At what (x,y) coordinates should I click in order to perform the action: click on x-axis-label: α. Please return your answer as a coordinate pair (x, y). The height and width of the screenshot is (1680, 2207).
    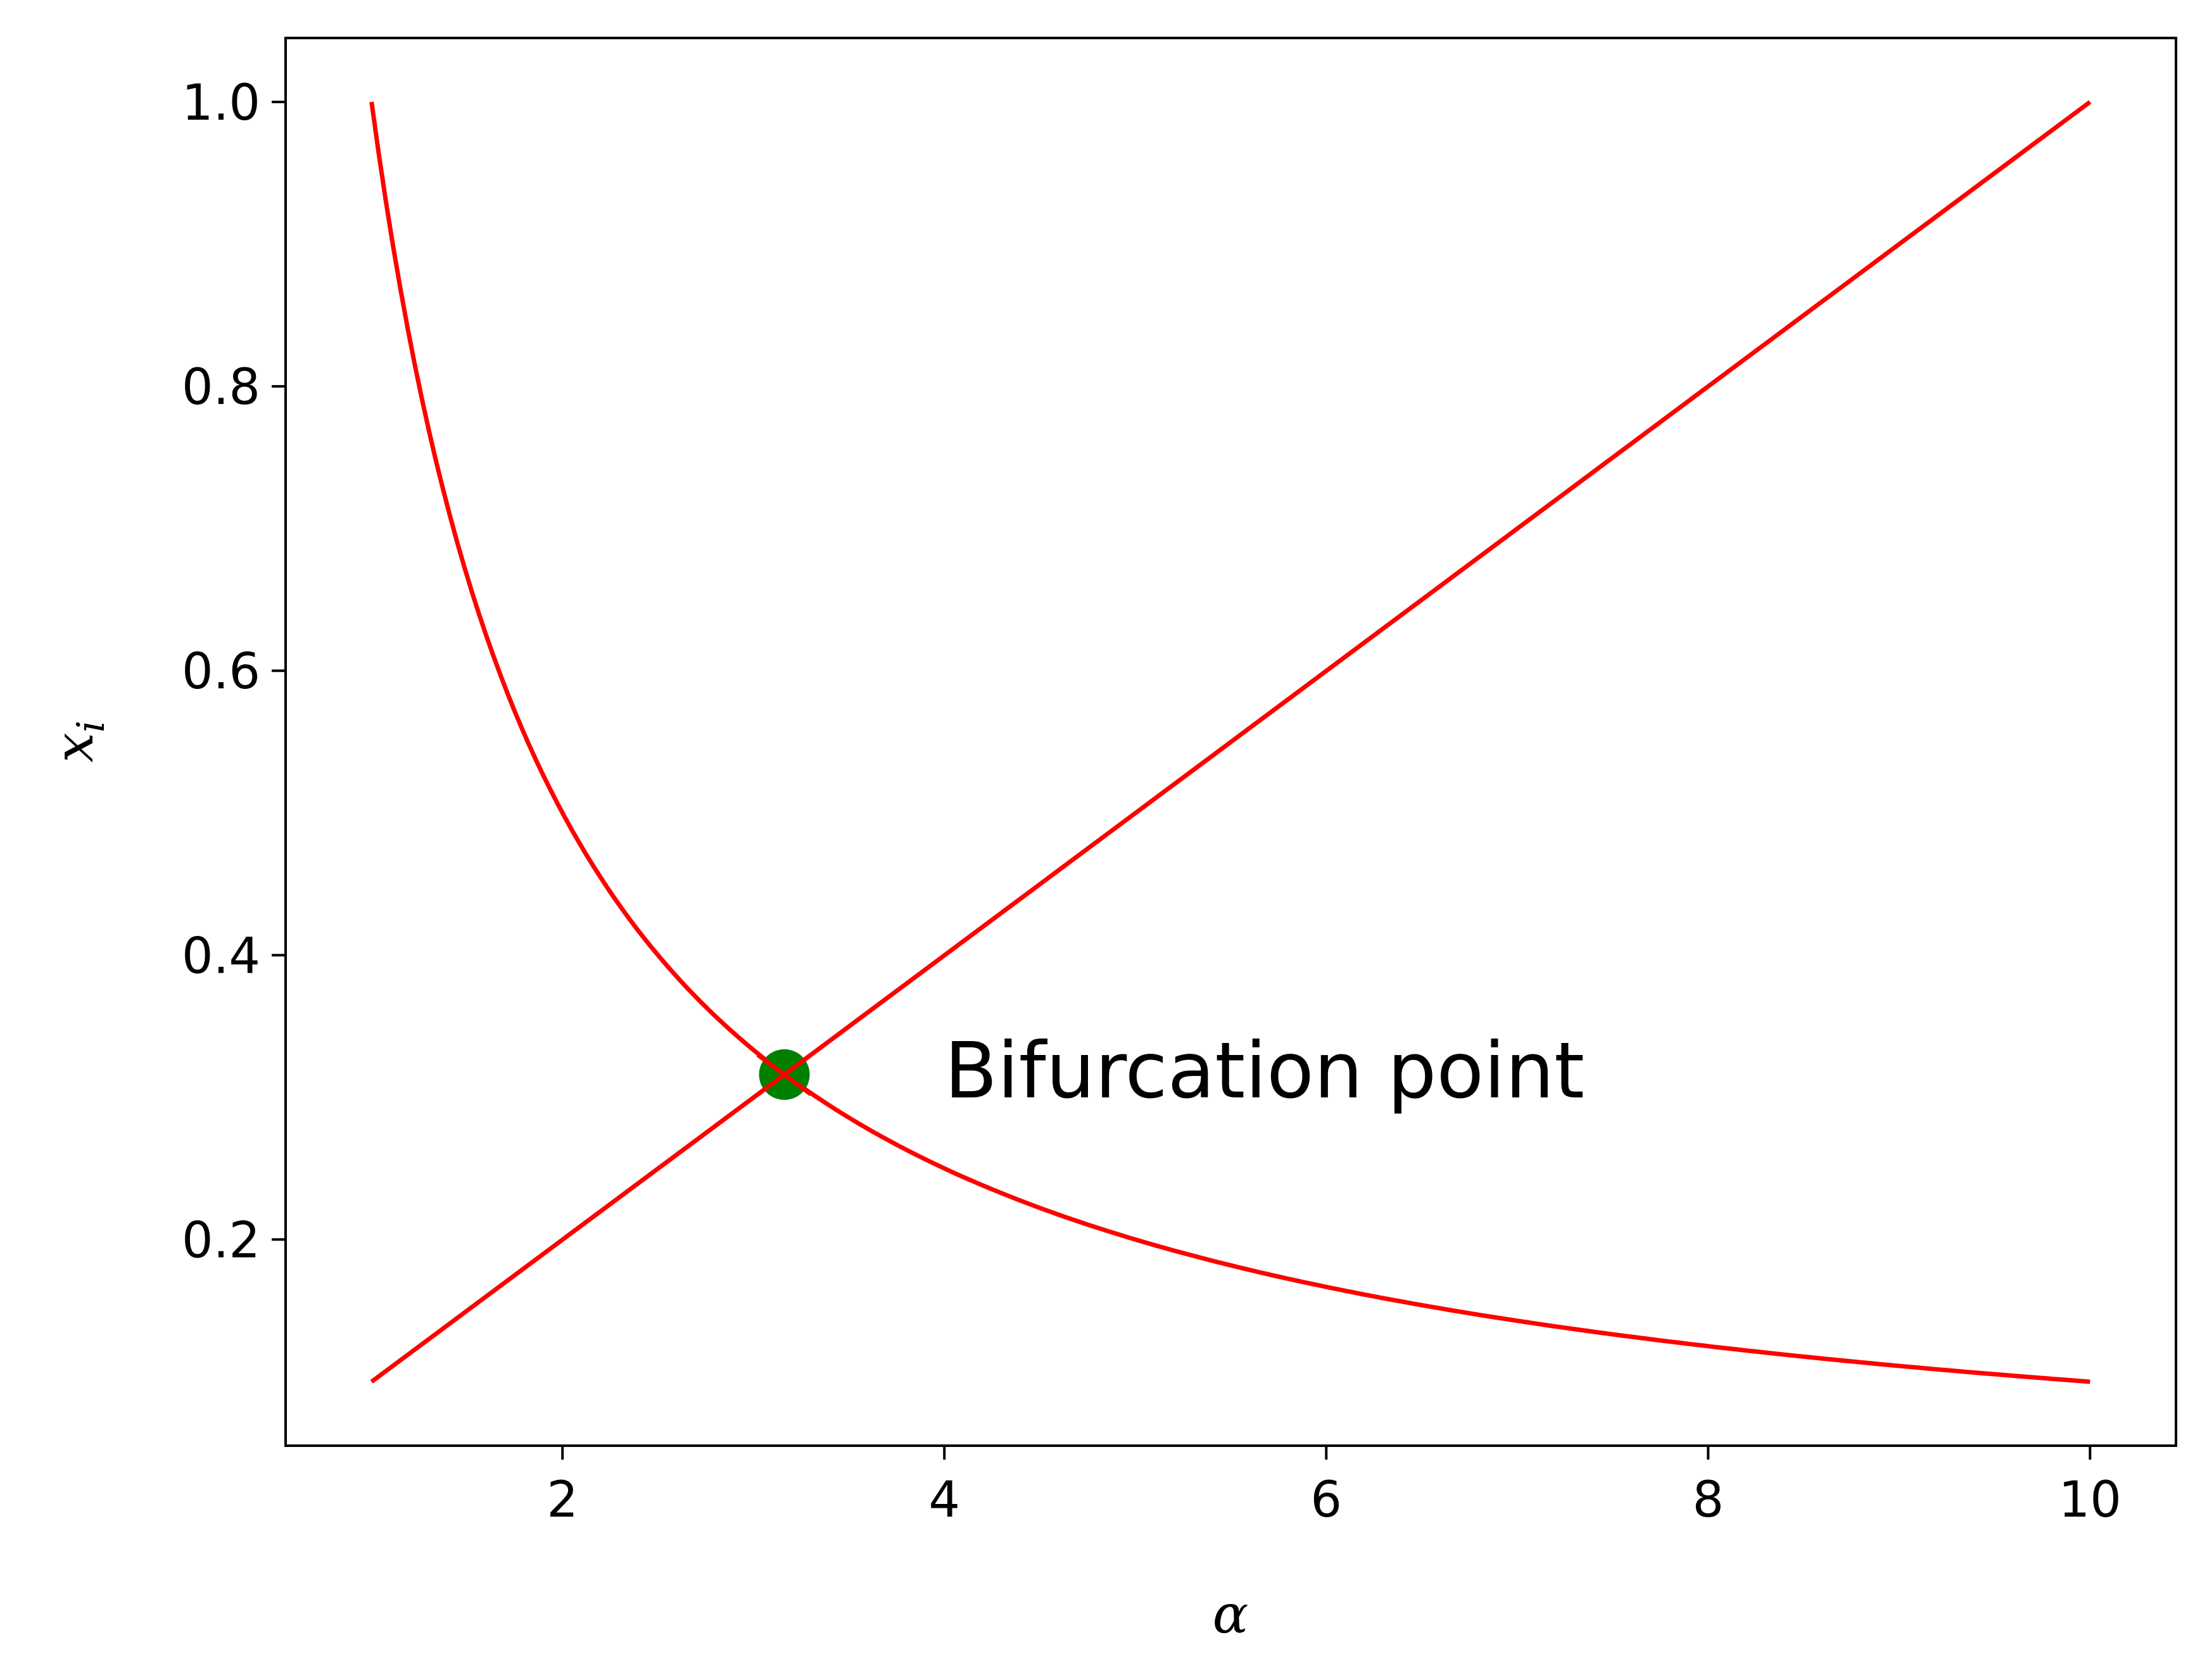
    Looking at the image, I should click on (1231, 1614).